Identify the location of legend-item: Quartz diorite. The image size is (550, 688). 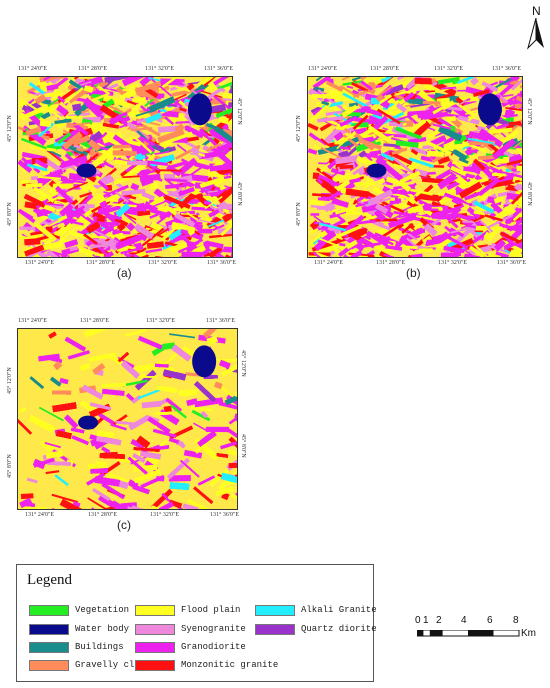
(316, 629).